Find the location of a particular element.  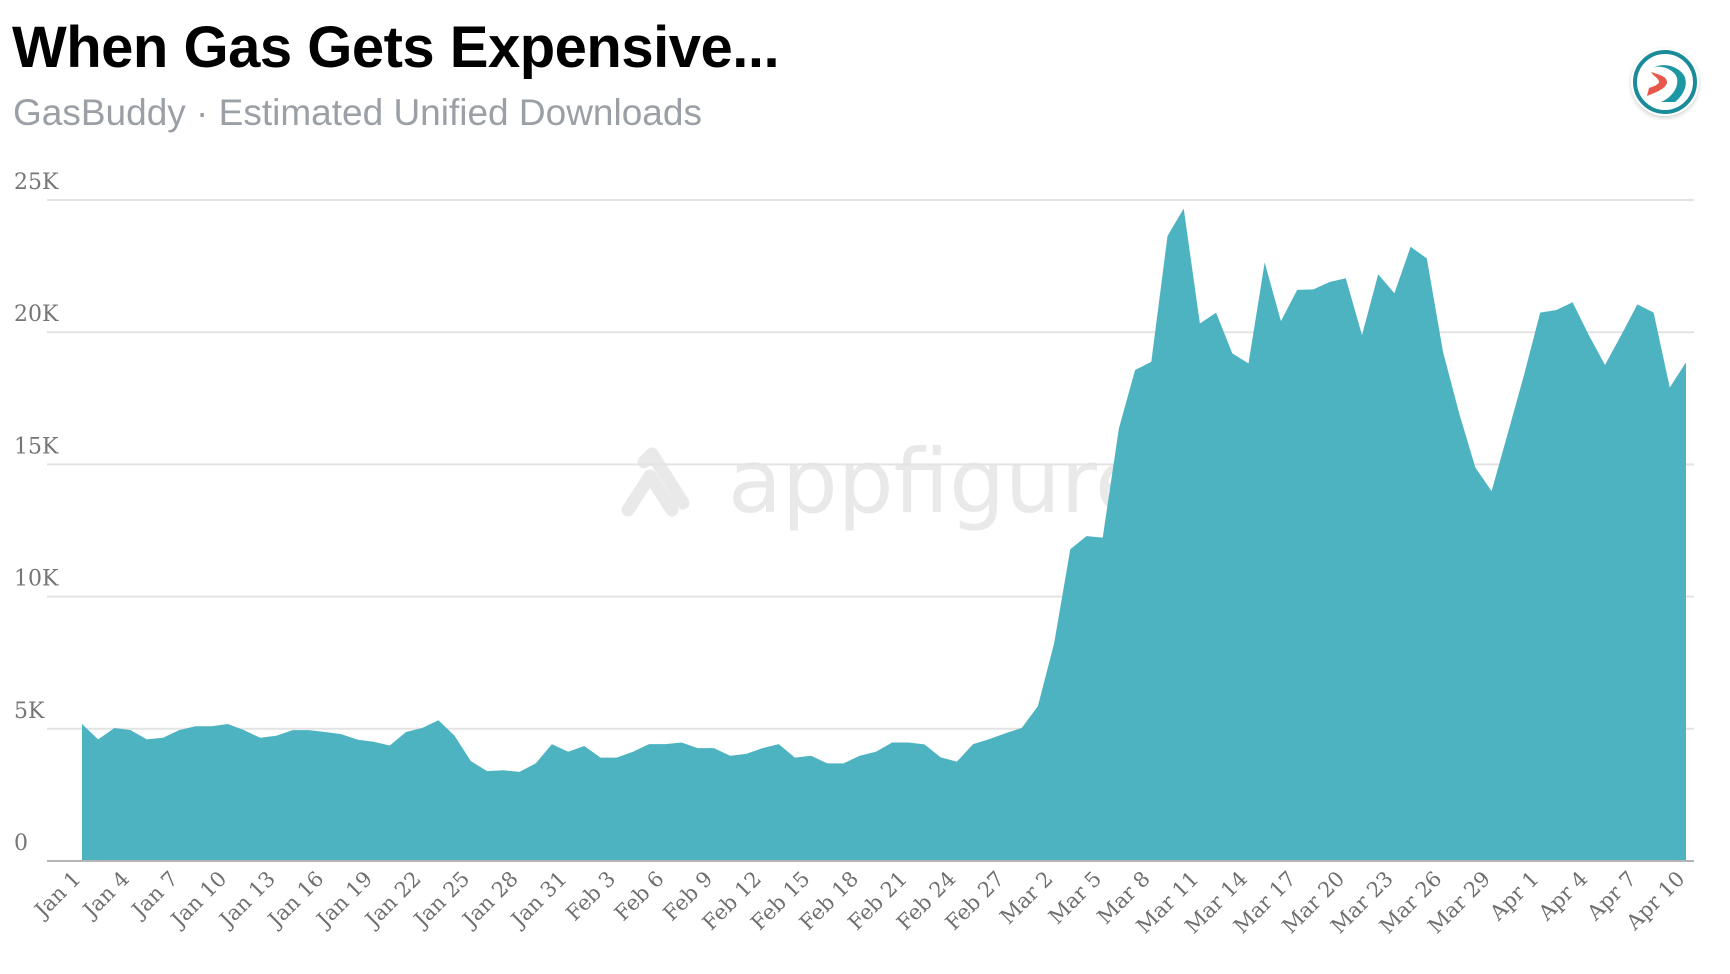

y-tick-label: 0 is located at coordinates (21, 843).